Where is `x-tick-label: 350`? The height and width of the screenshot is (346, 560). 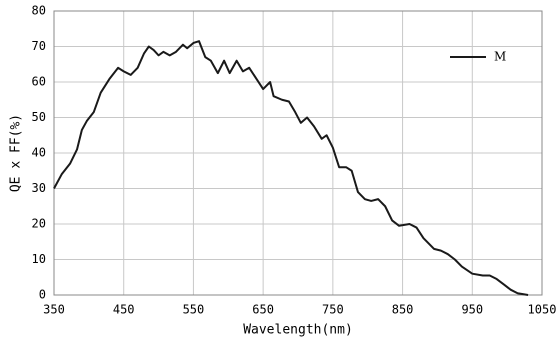 x-tick-label: 350 is located at coordinates (54, 310).